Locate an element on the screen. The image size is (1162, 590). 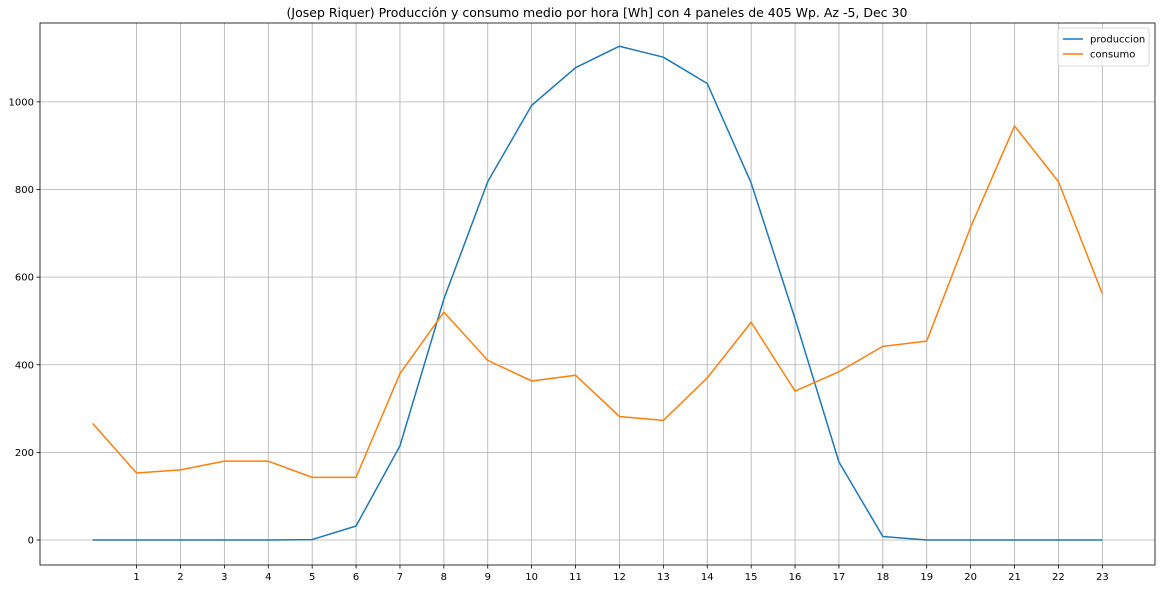
y-tick-label: 200 is located at coordinates (24, 453).